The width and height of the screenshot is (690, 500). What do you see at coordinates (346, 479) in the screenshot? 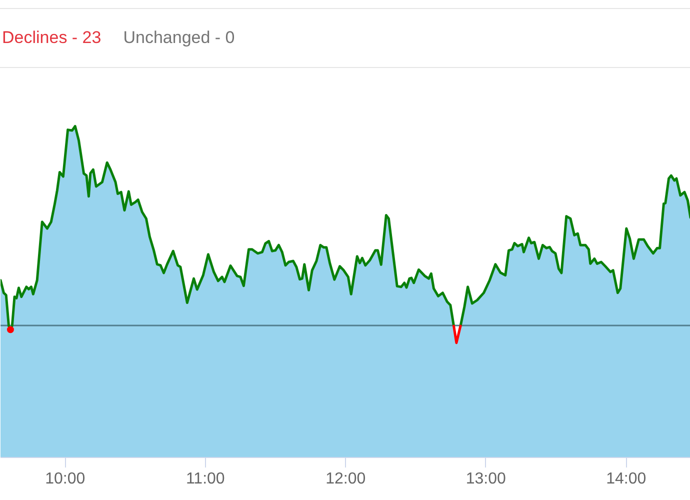
I see `x-tick-label: 12:00` at bounding box center [346, 479].